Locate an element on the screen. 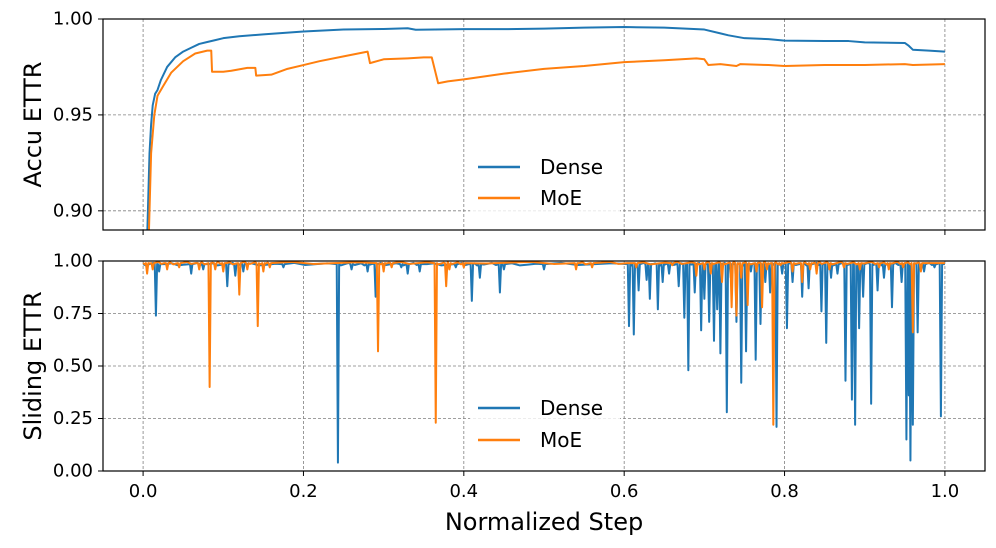 This screenshot has height=548, width=996. sliding-x-tick-label: 0.6 is located at coordinates (624, 491).